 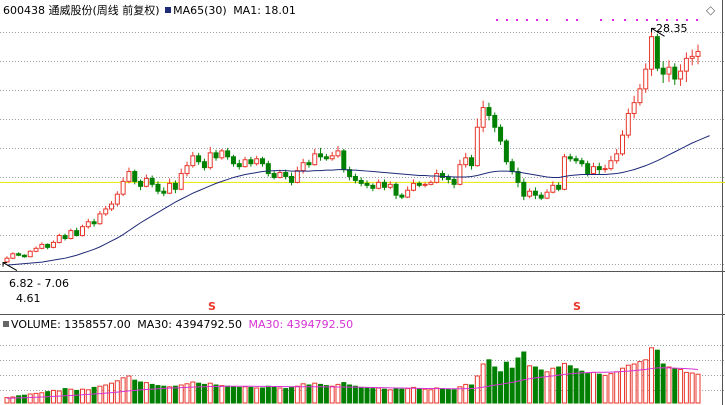 I want to click on low-pointer, so click(x=10, y=267).